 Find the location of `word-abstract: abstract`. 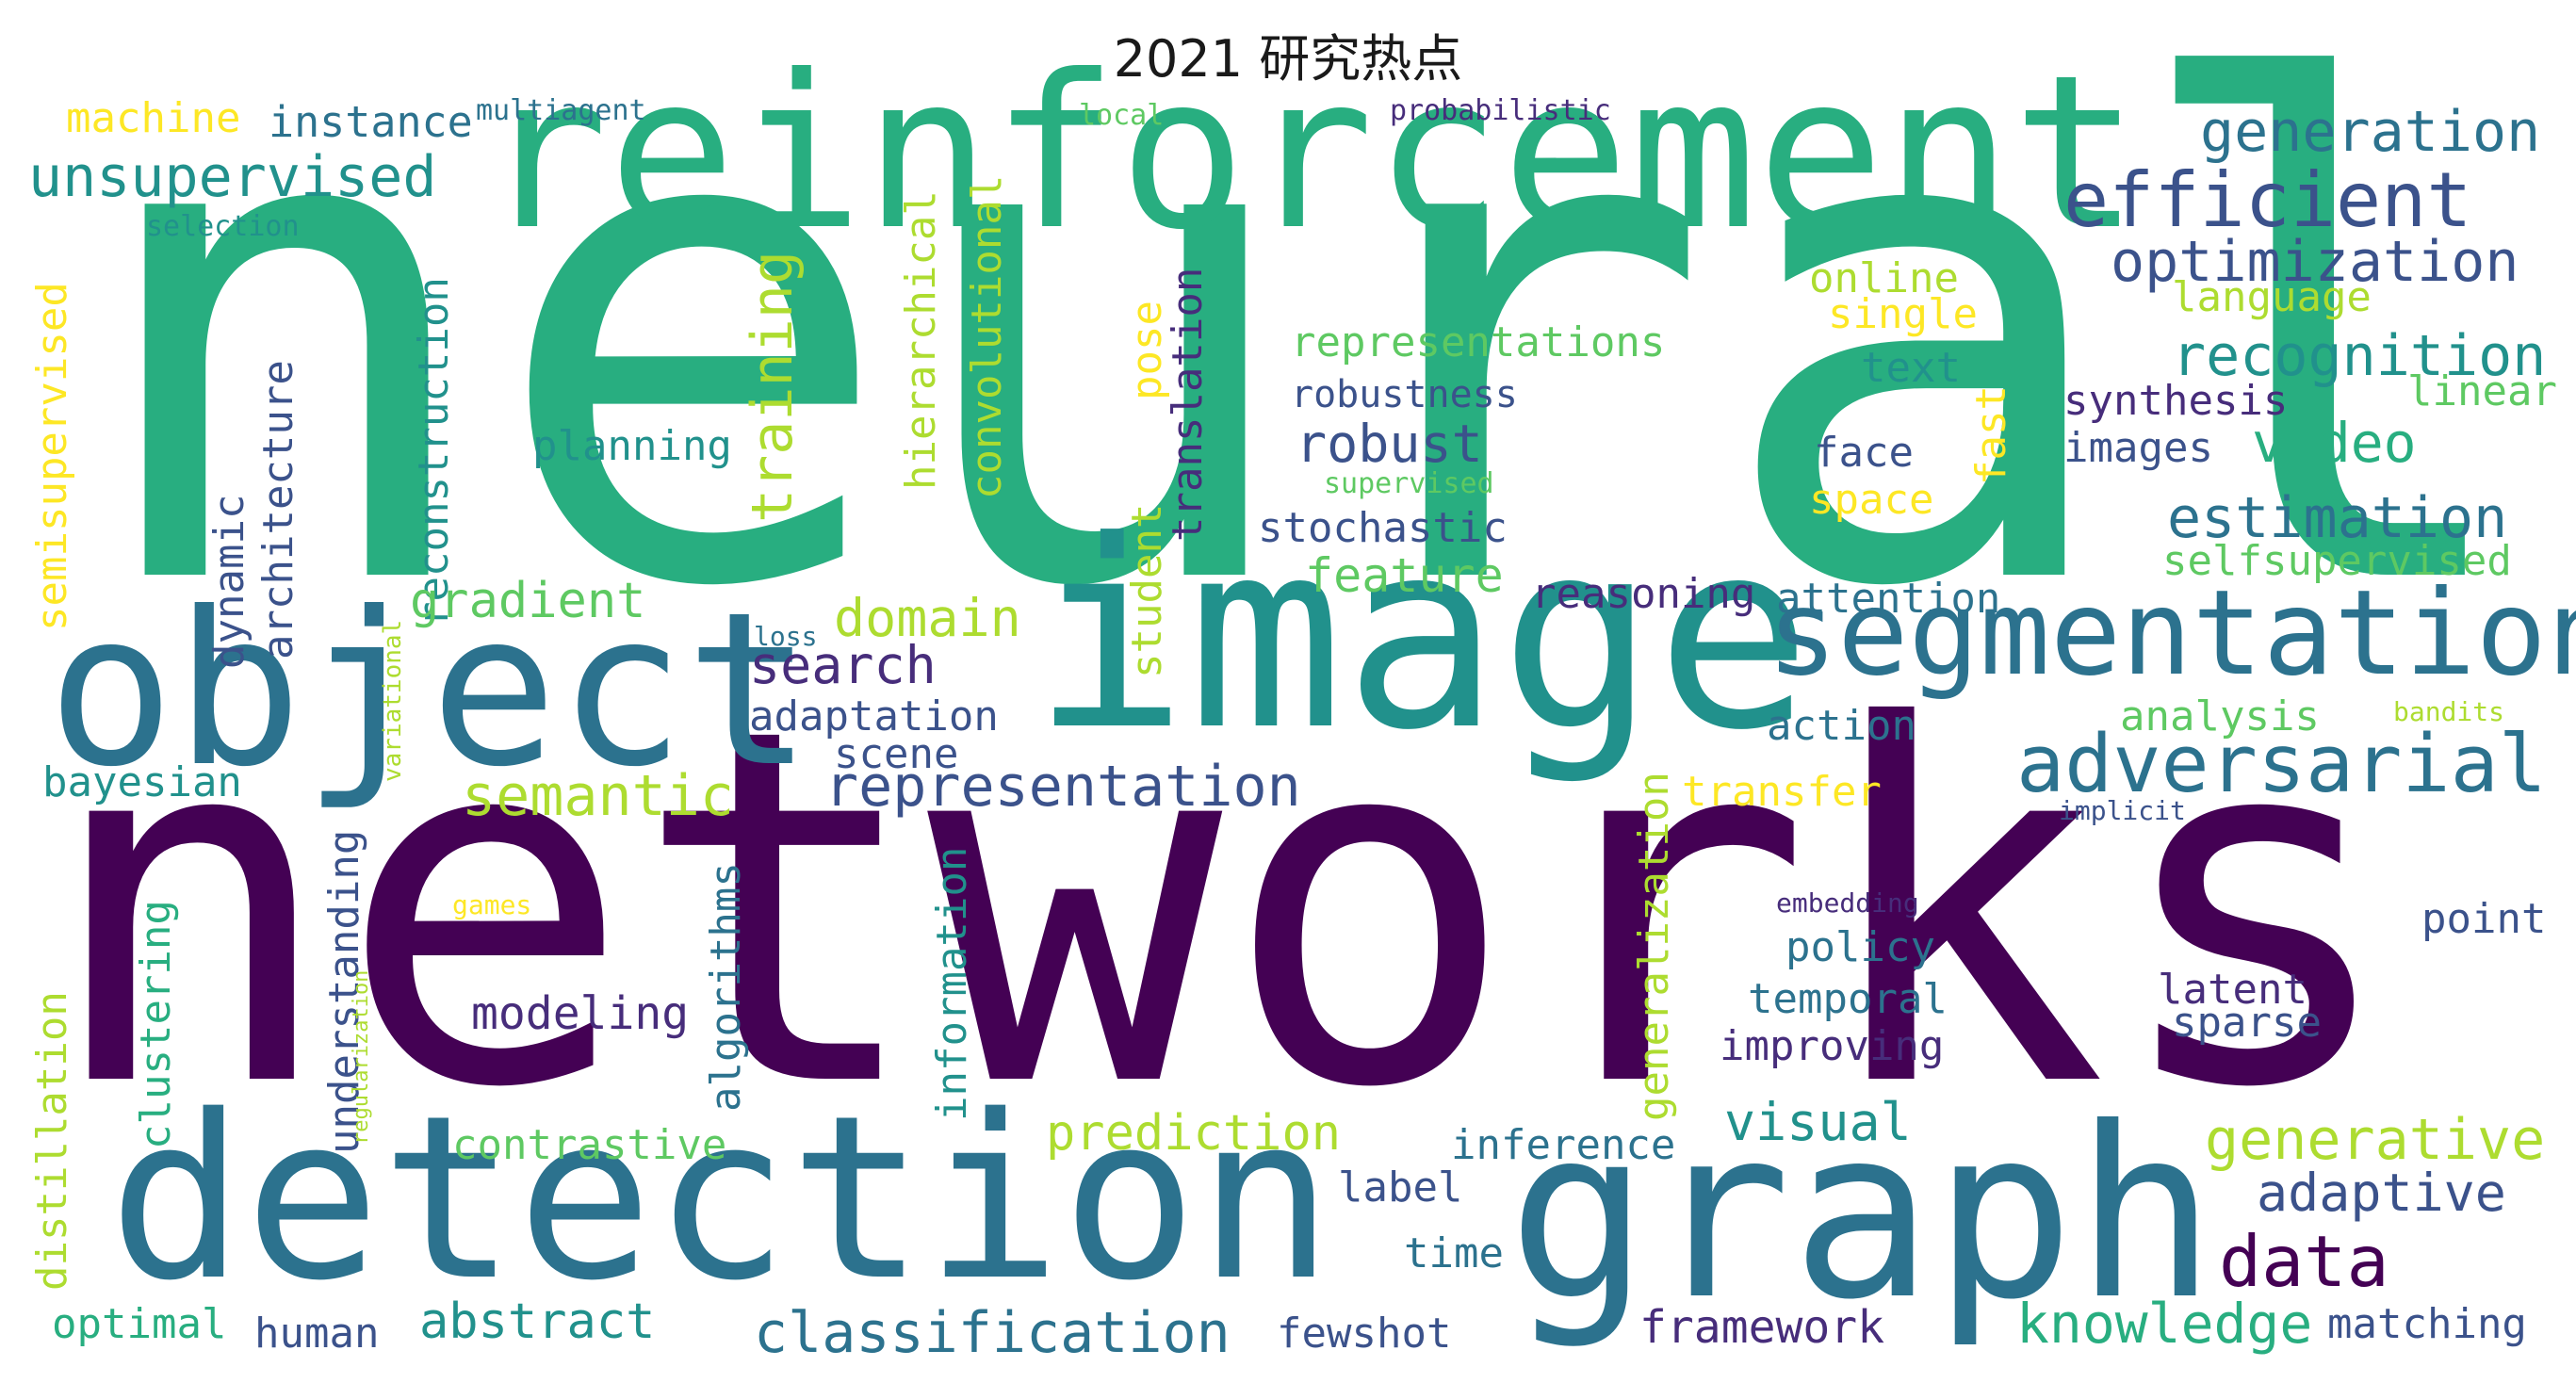

word-abstract: abstract is located at coordinates (537, 1322).